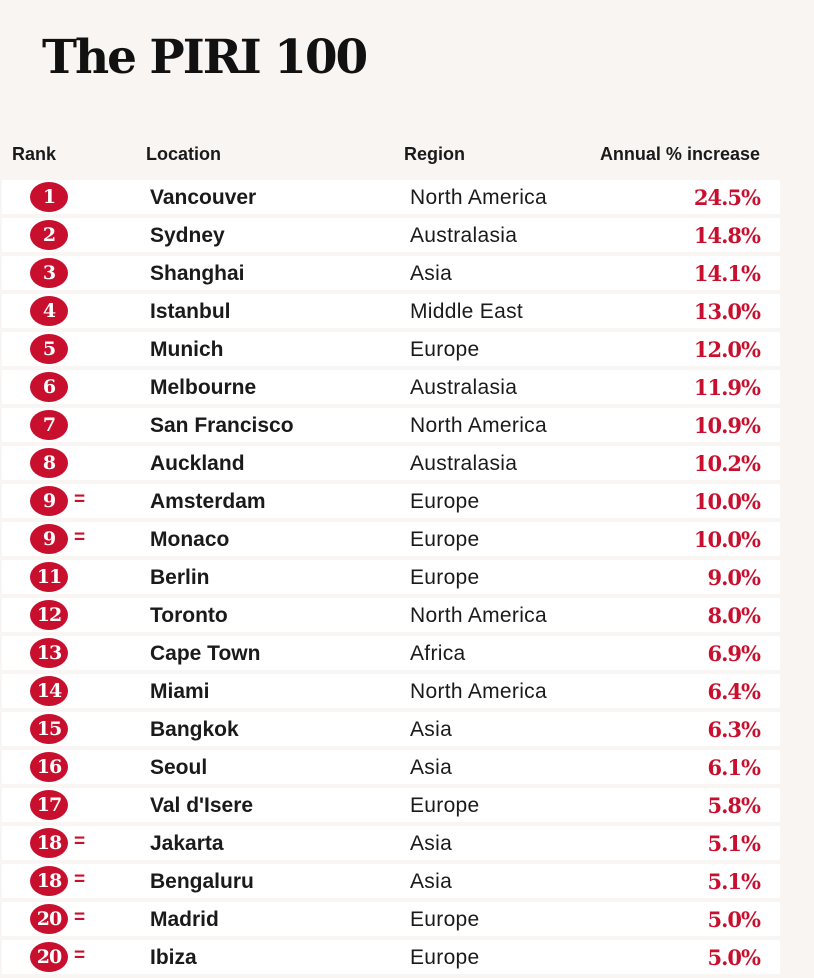 Image resolution: width=814 pixels, height=978 pixels. Describe the element at coordinates (734, 881) in the screenshot. I see `increase-cell: 5.1%` at that location.